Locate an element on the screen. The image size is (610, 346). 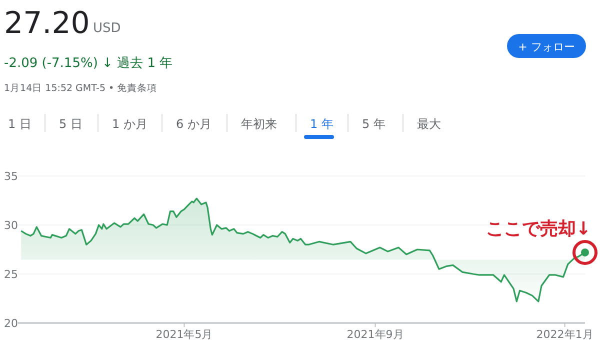
text: -2.09 (-7.15%) ↓ 過去 1 年 is located at coordinates (88, 63).